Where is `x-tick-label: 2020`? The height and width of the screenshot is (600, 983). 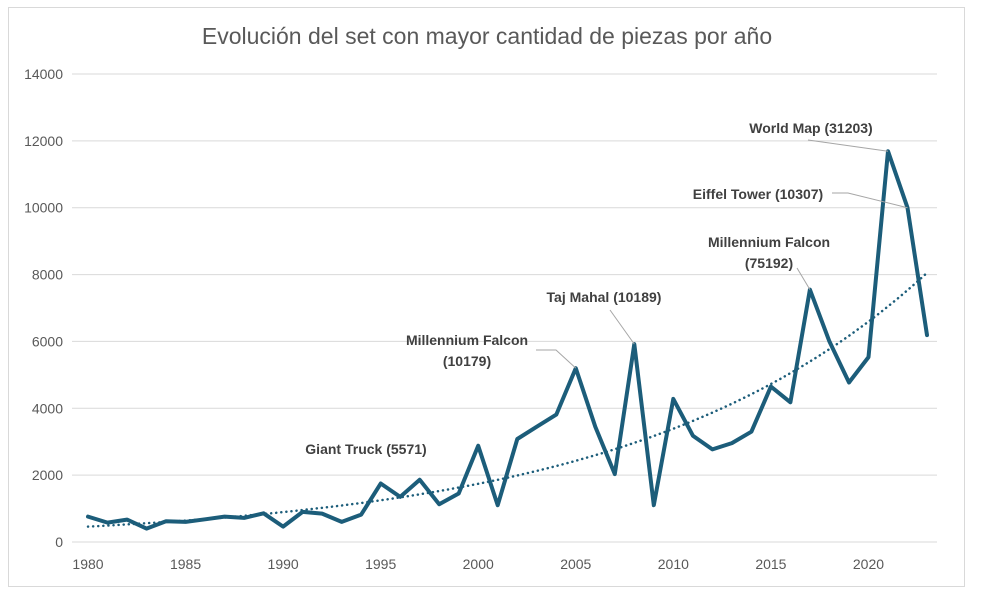
x-tick-label: 2020 is located at coordinates (868, 564).